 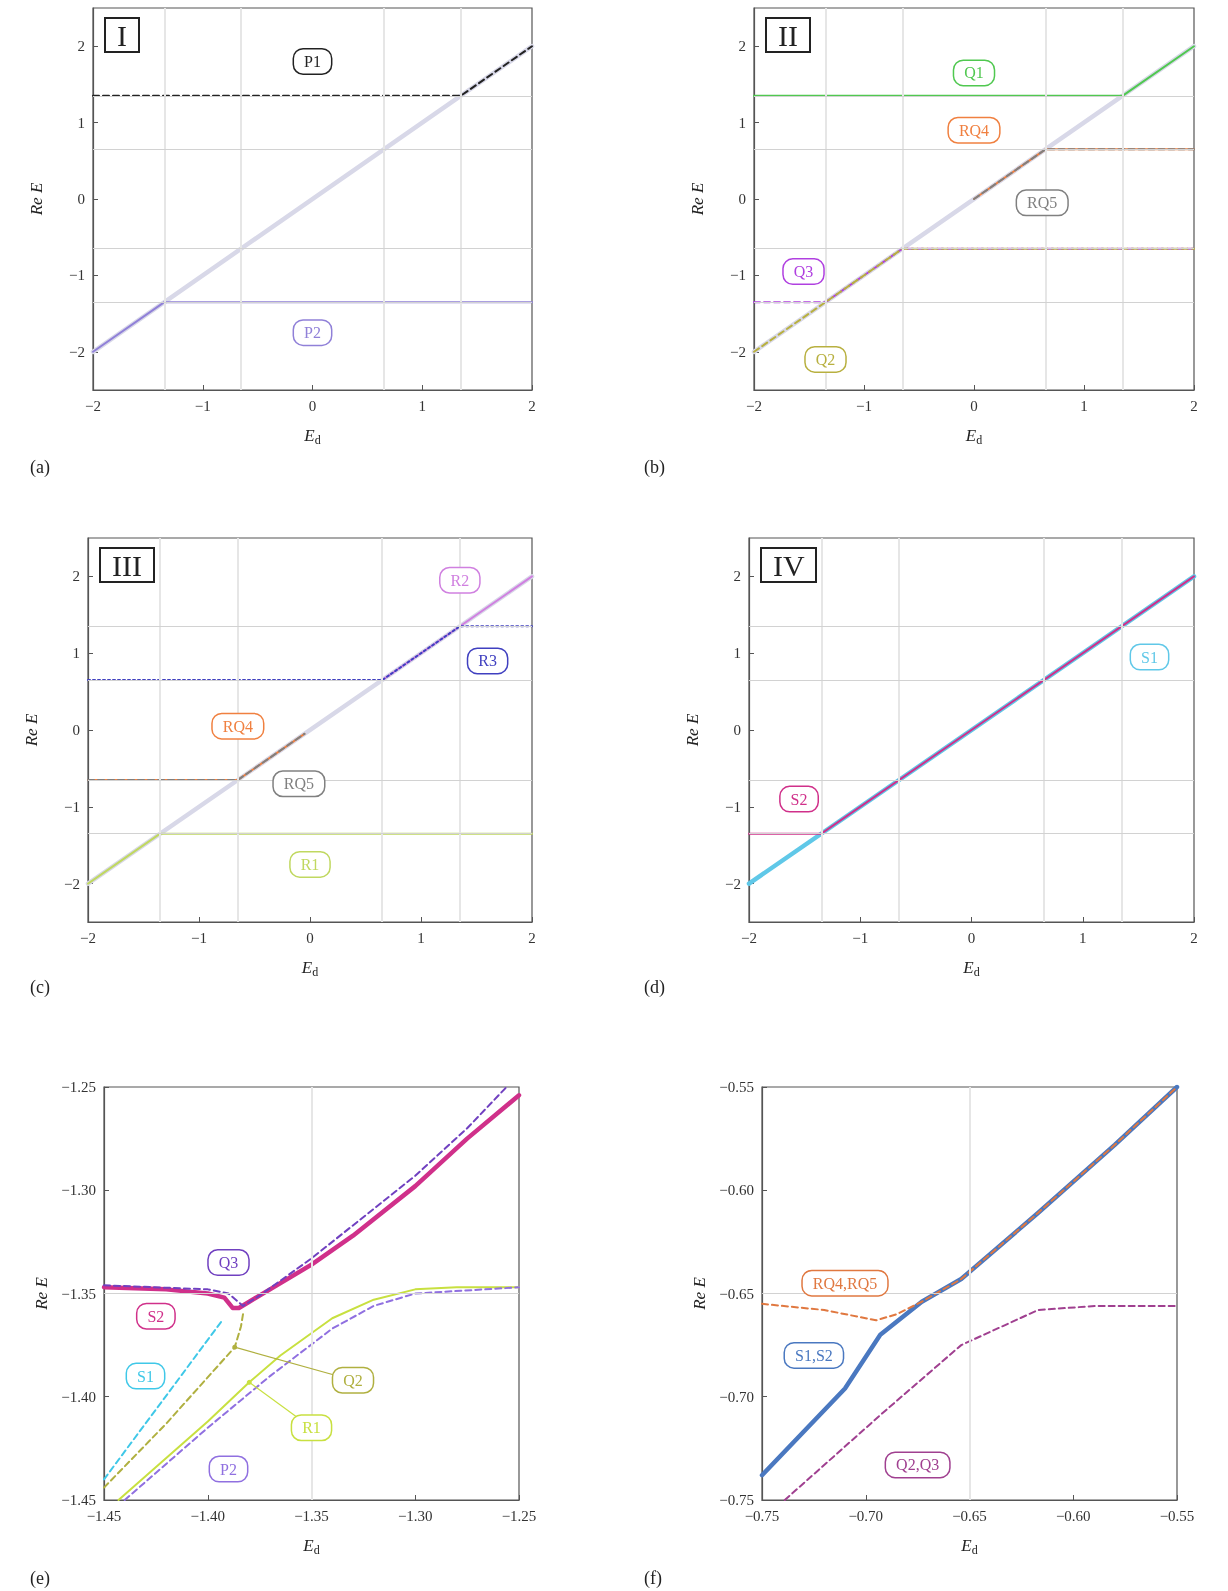 I want to click on chart-title: II, so click(x=788, y=35).